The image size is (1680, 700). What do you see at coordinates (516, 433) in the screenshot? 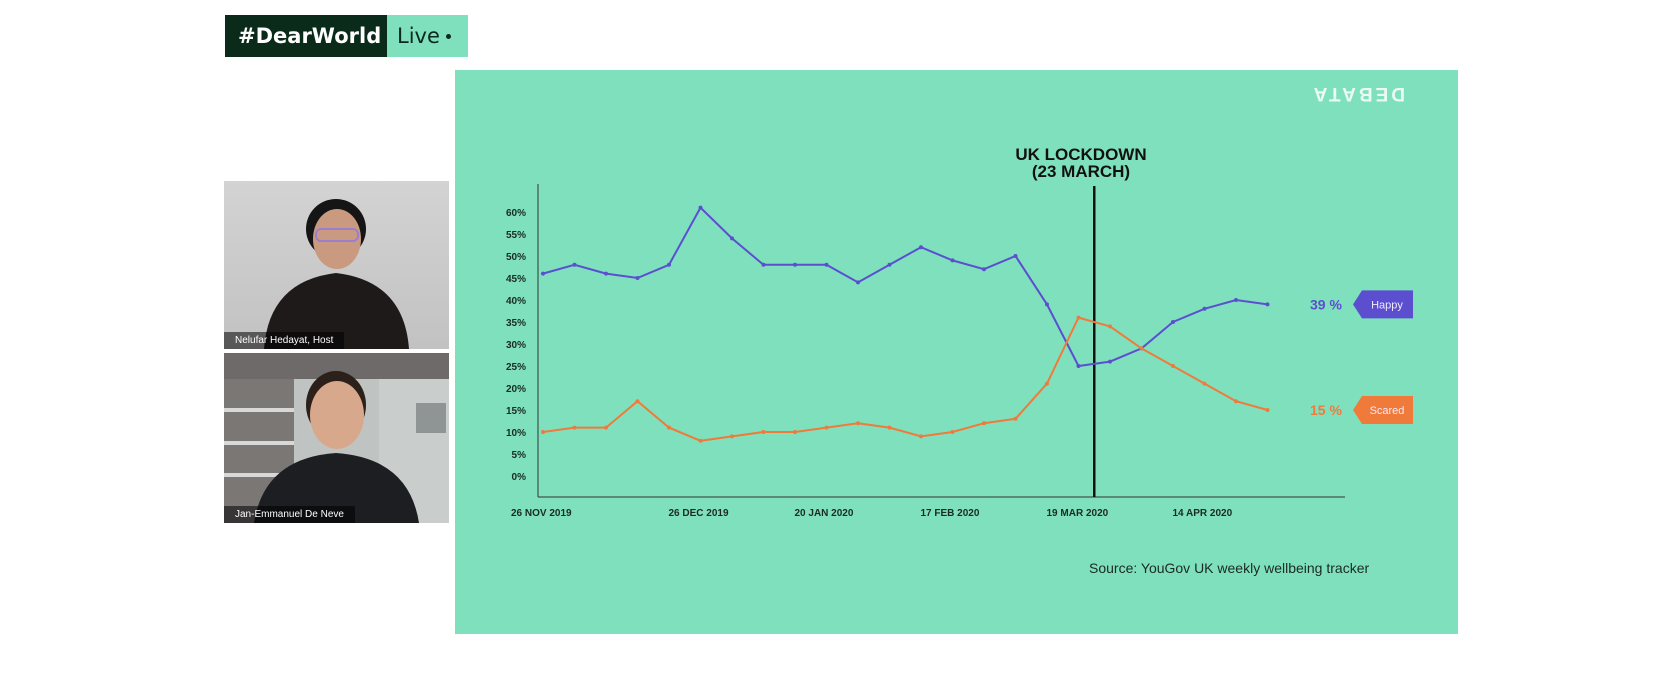
I see `y-tick-label: 10%` at bounding box center [516, 433].